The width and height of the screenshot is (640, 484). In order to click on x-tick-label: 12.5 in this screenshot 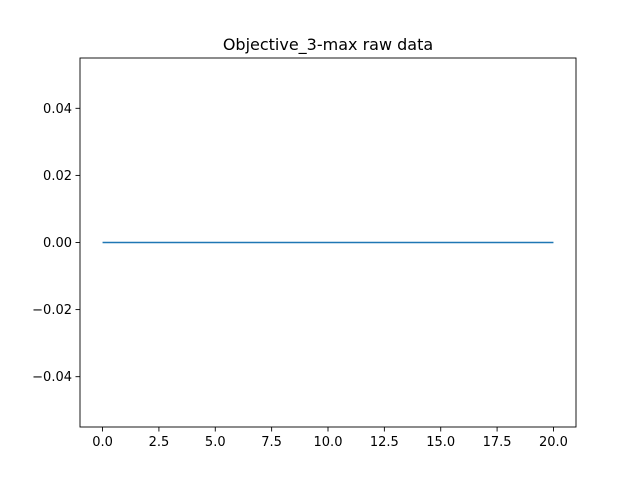, I will do `click(384, 442)`.